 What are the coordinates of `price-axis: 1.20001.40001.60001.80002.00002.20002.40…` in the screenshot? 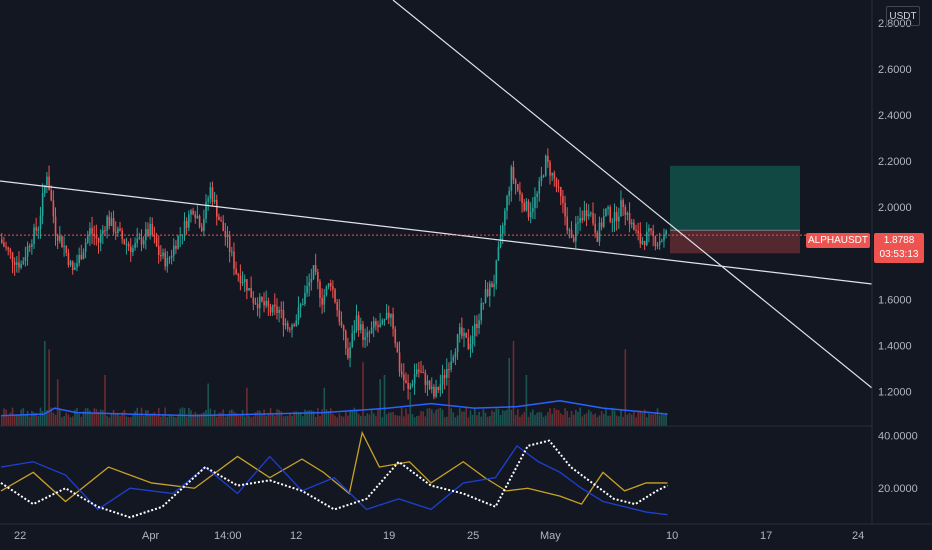 It's located at (895, 208).